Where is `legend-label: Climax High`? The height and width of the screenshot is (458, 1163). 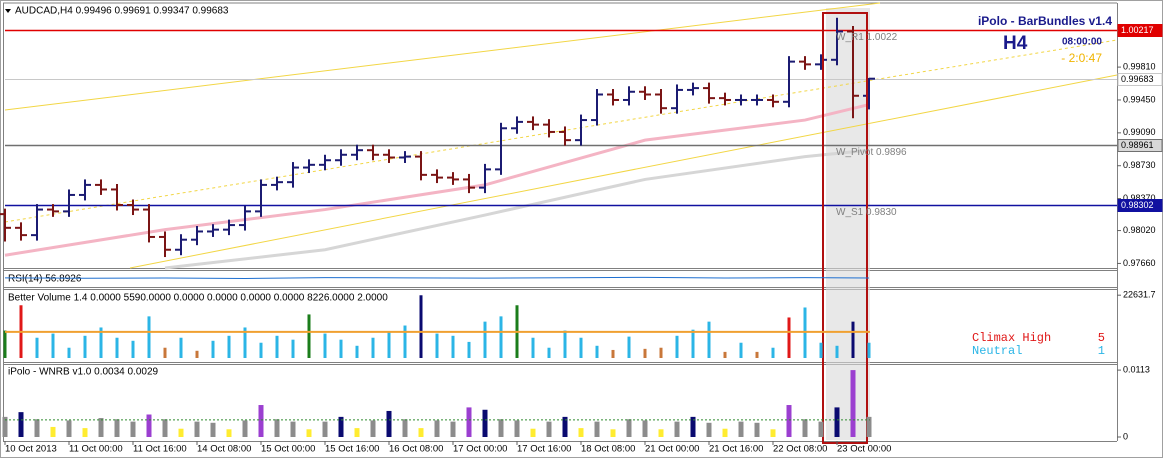 legend-label: Climax High is located at coordinates (1011, 338).